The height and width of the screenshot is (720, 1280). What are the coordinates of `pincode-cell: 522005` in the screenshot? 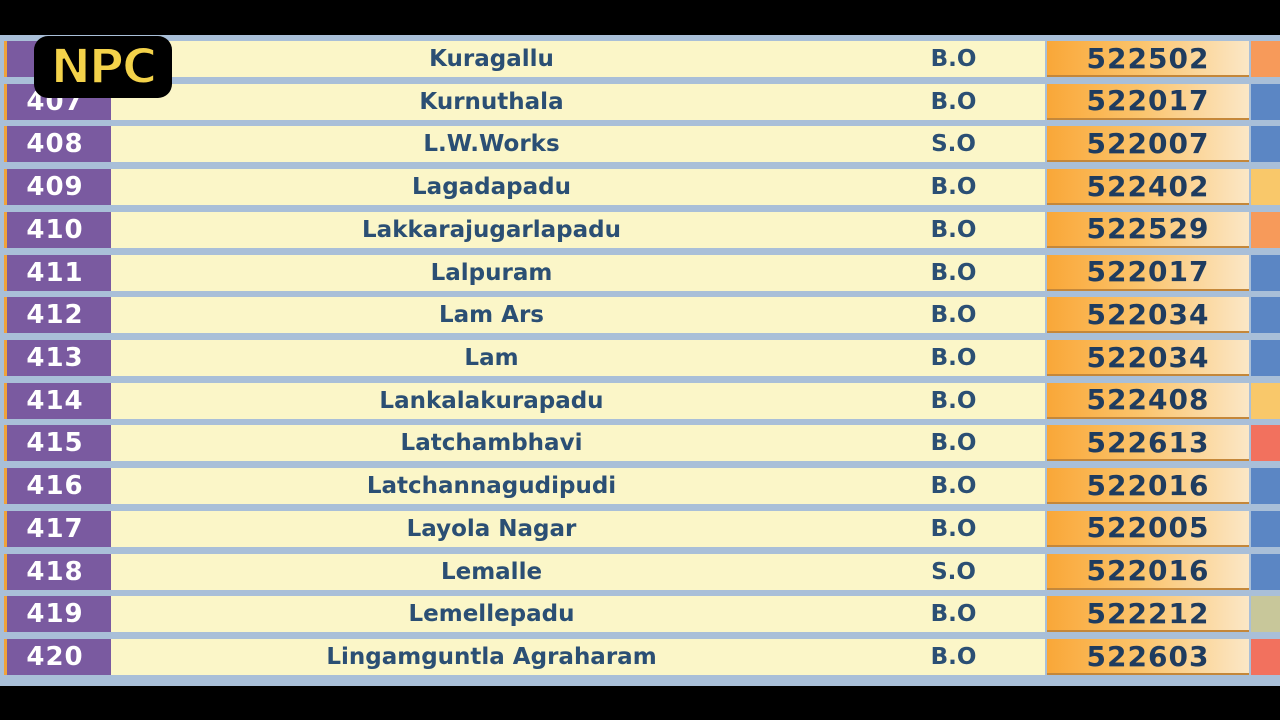 It's located at (1148, 528).